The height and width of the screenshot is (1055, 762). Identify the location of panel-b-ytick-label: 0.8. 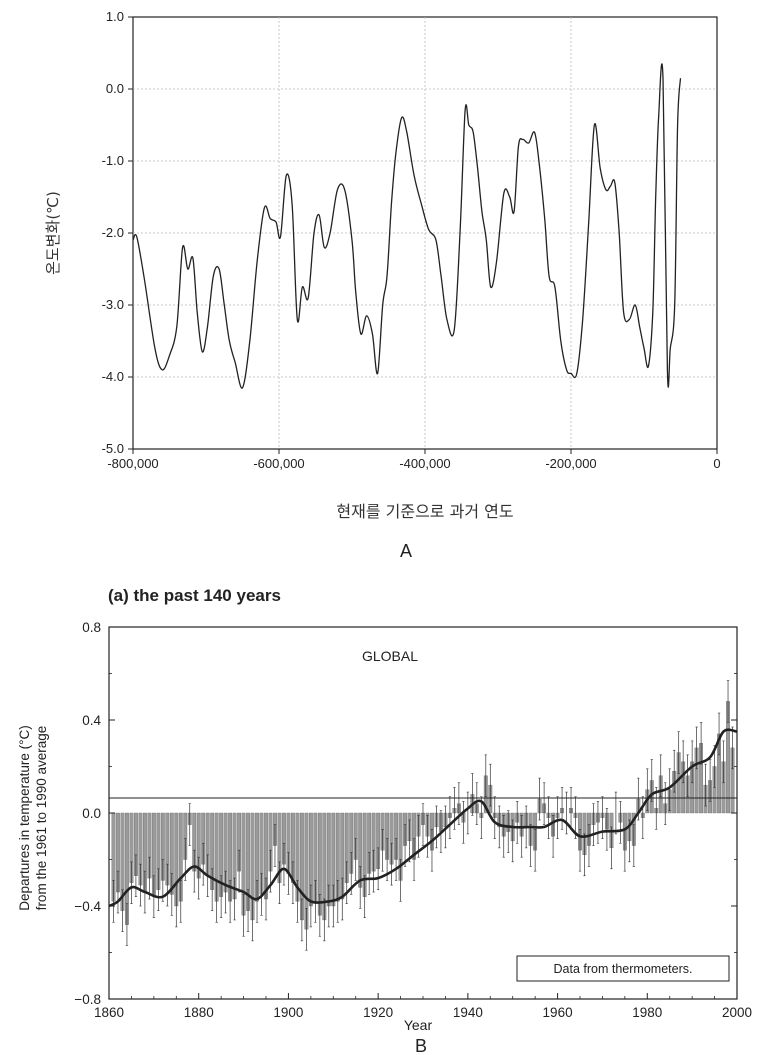
(91, 627).